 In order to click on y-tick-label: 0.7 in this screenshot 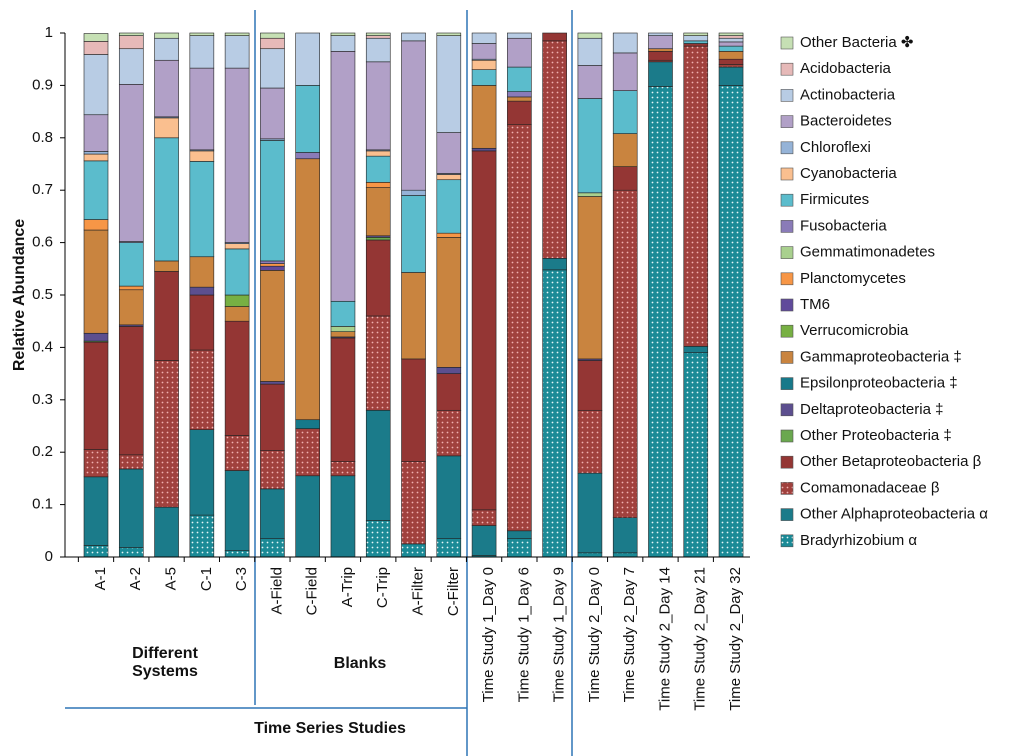, I will do `click(42, 189)`.